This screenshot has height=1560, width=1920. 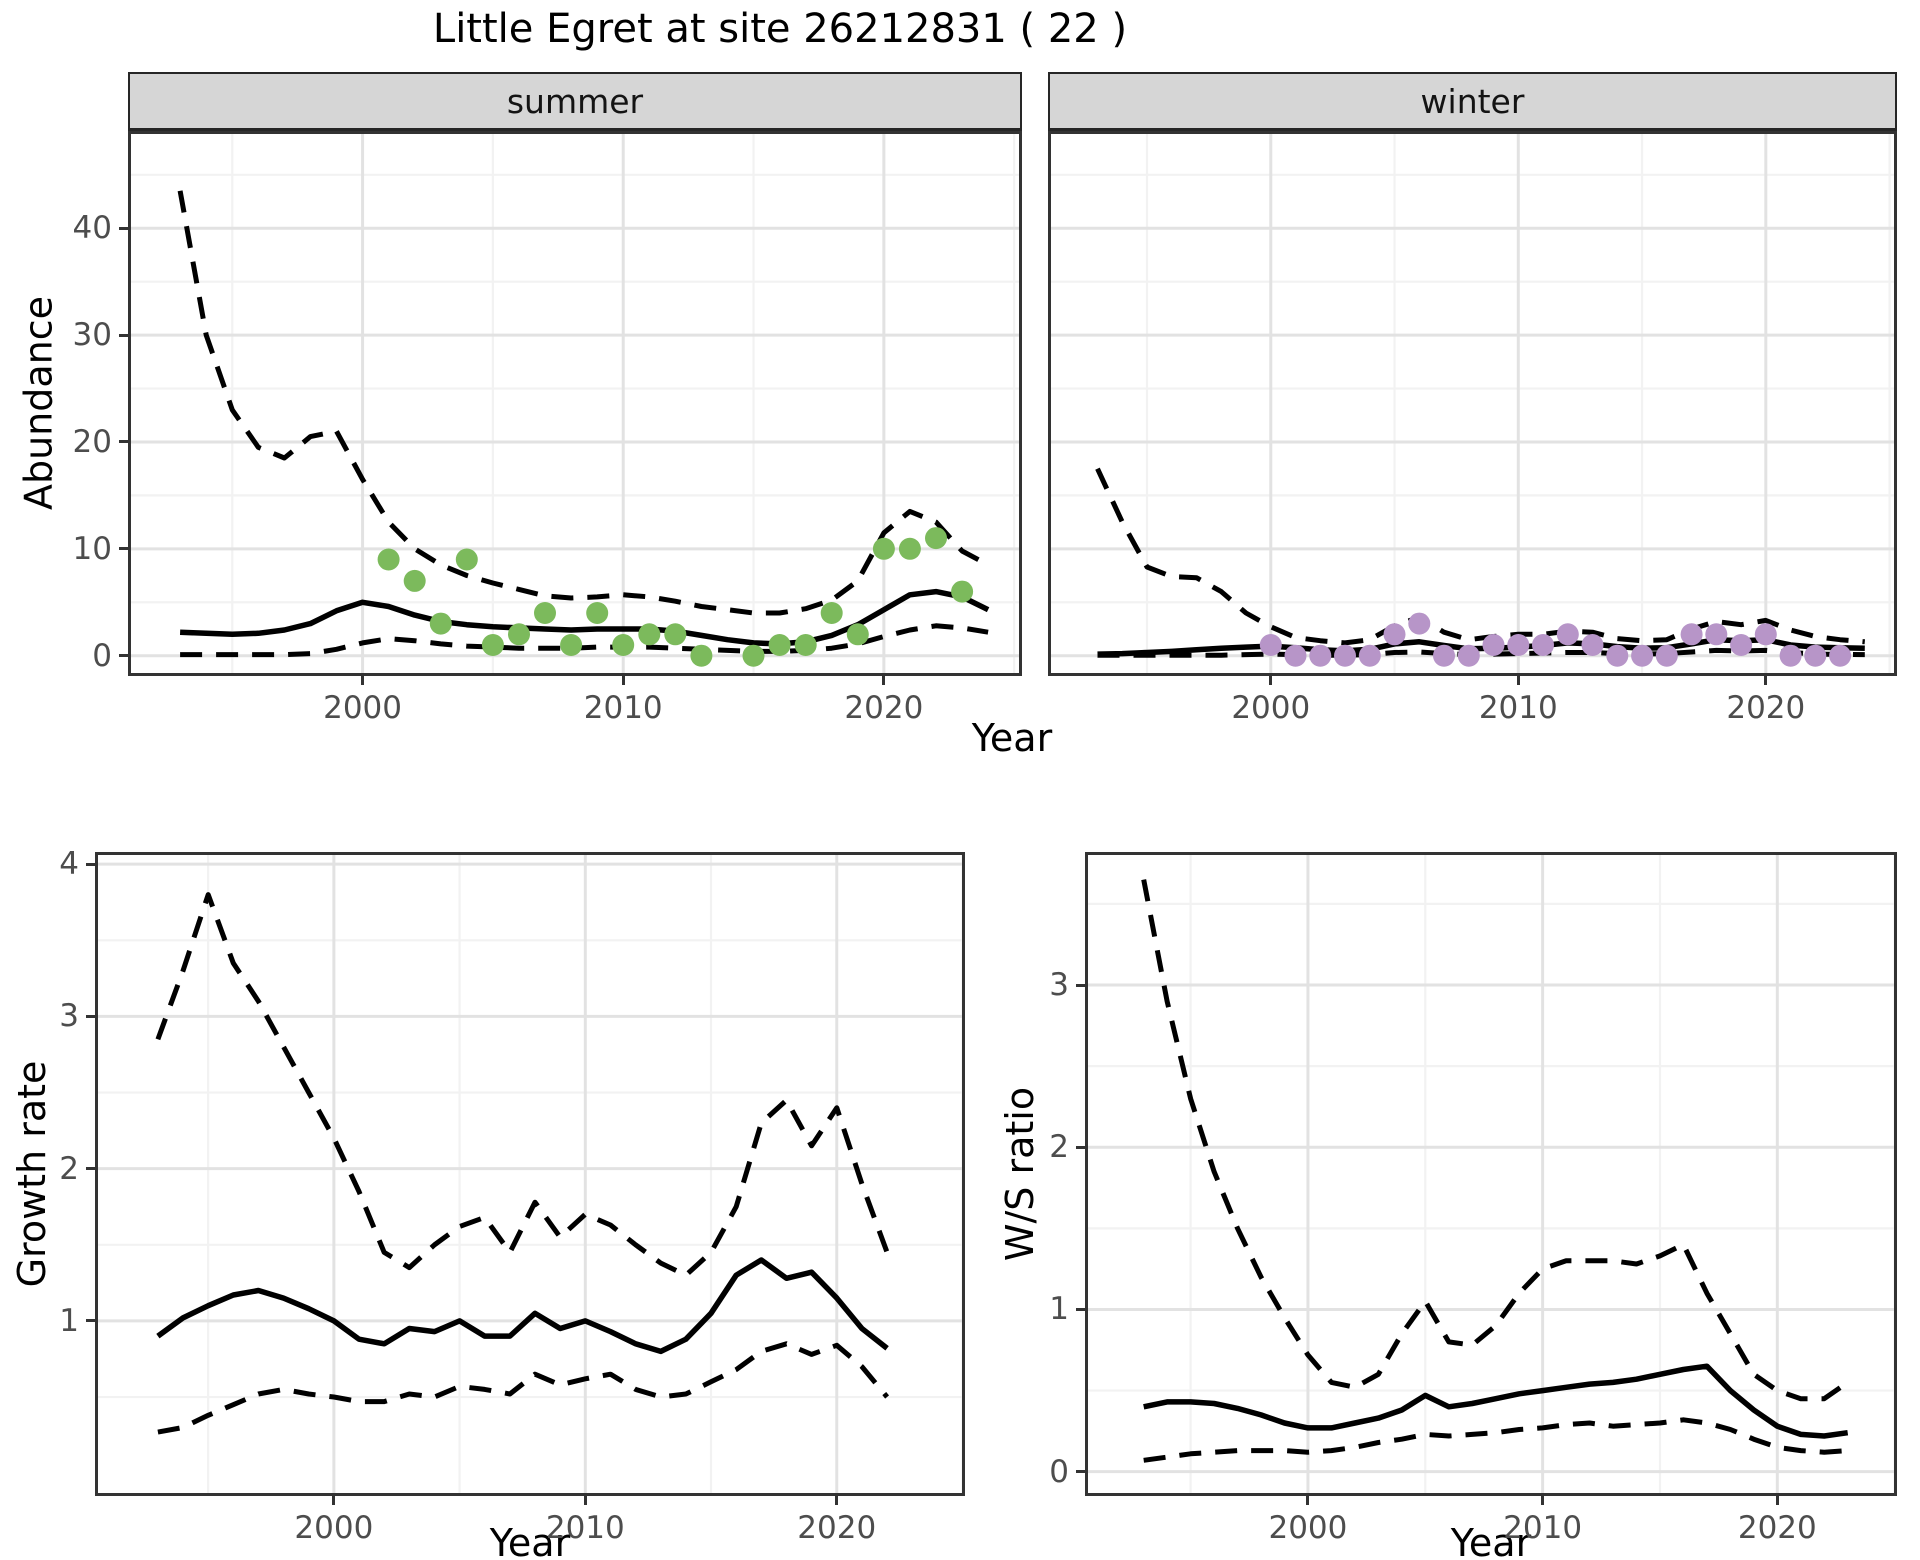 What do you see at coordinates (92, 441) in the screenshot?
I see `y-tick-label: 20` at bounding box center [92, 441].